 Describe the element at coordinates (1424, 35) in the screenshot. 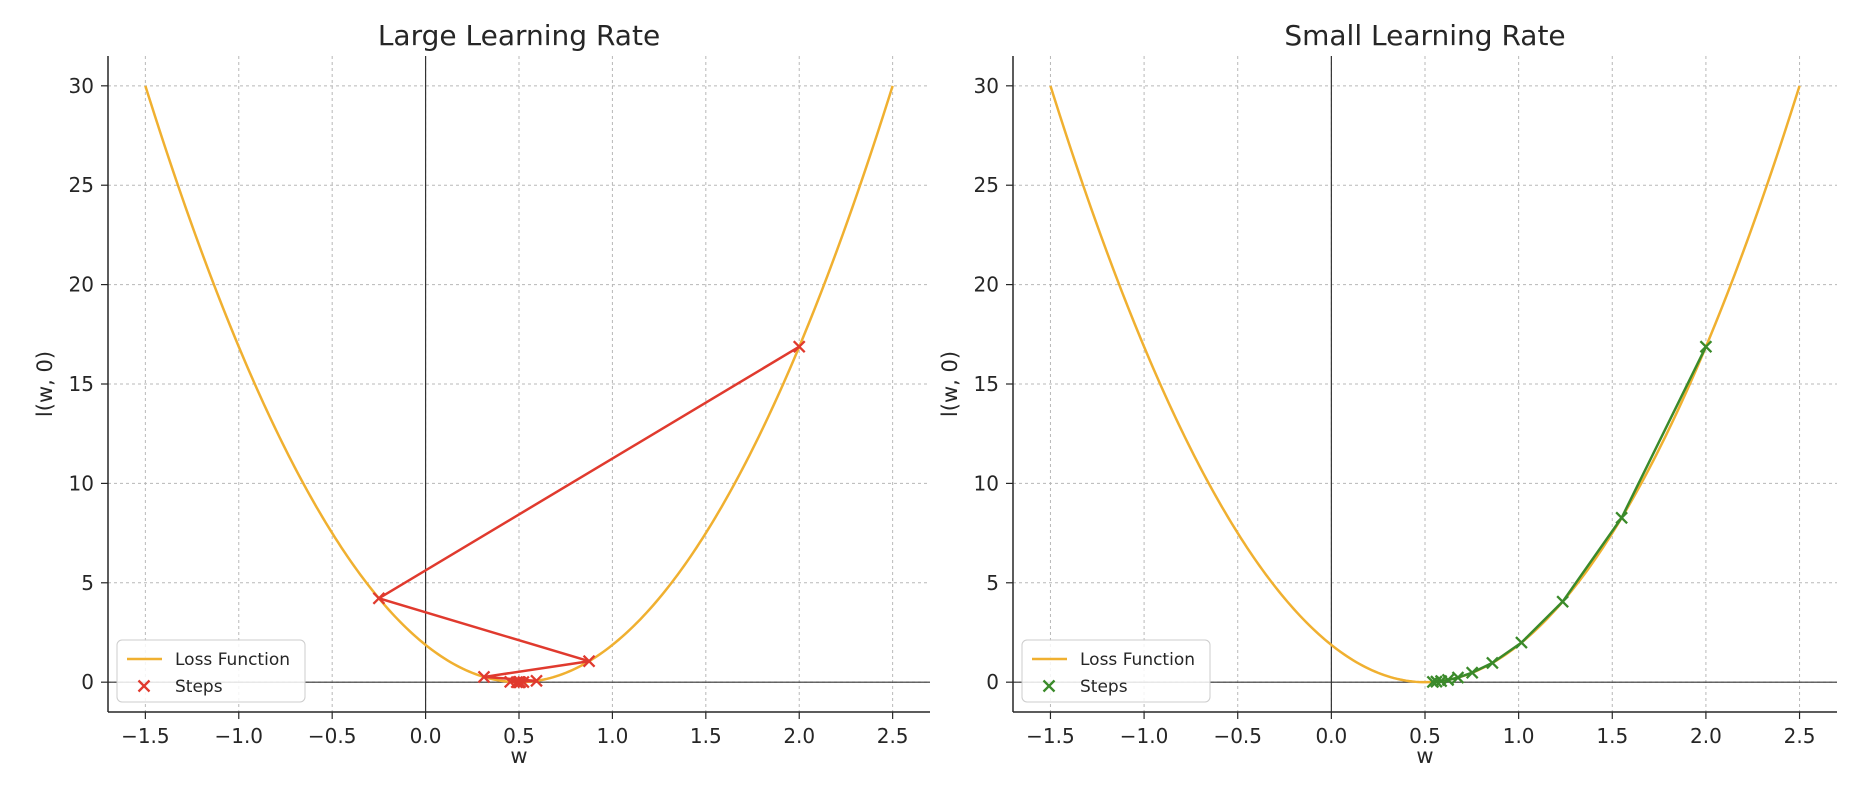

I see `chart-title: Small Learning Rate` at that location.